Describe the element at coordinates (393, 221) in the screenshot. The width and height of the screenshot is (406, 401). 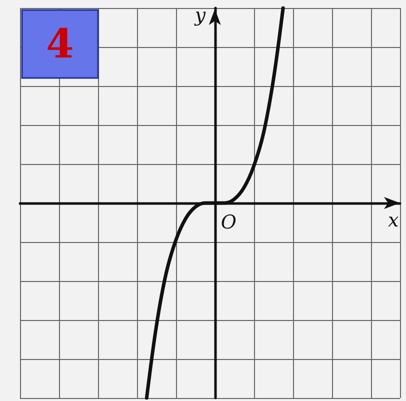
I see `x-axis-title: x` at that location.